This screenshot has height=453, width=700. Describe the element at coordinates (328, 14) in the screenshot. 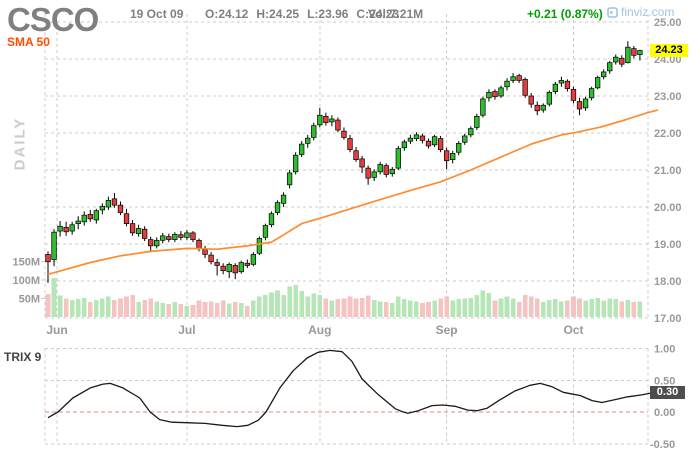

I see `quote-low: L:23.96` at that location.